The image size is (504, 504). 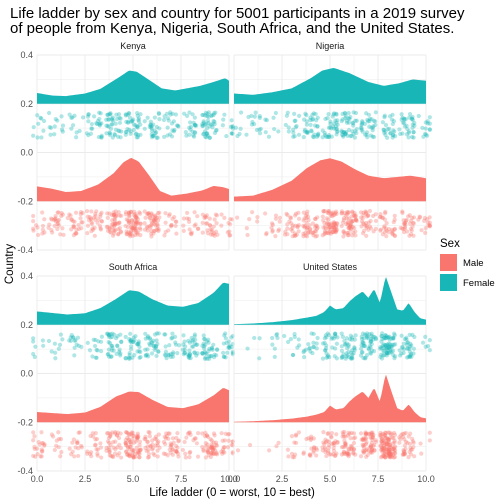 What do you see at coordinates (85, 479) in the screenshot?
I see `x-tick-label: 2.5` at bounding box center [85, 479].